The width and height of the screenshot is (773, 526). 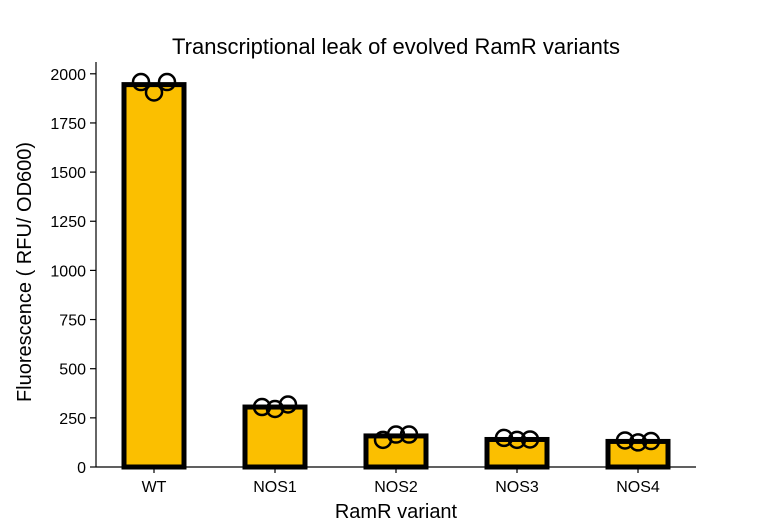 I want to click on y-tick-label-1750: 1750, so click(x=68, y=124).